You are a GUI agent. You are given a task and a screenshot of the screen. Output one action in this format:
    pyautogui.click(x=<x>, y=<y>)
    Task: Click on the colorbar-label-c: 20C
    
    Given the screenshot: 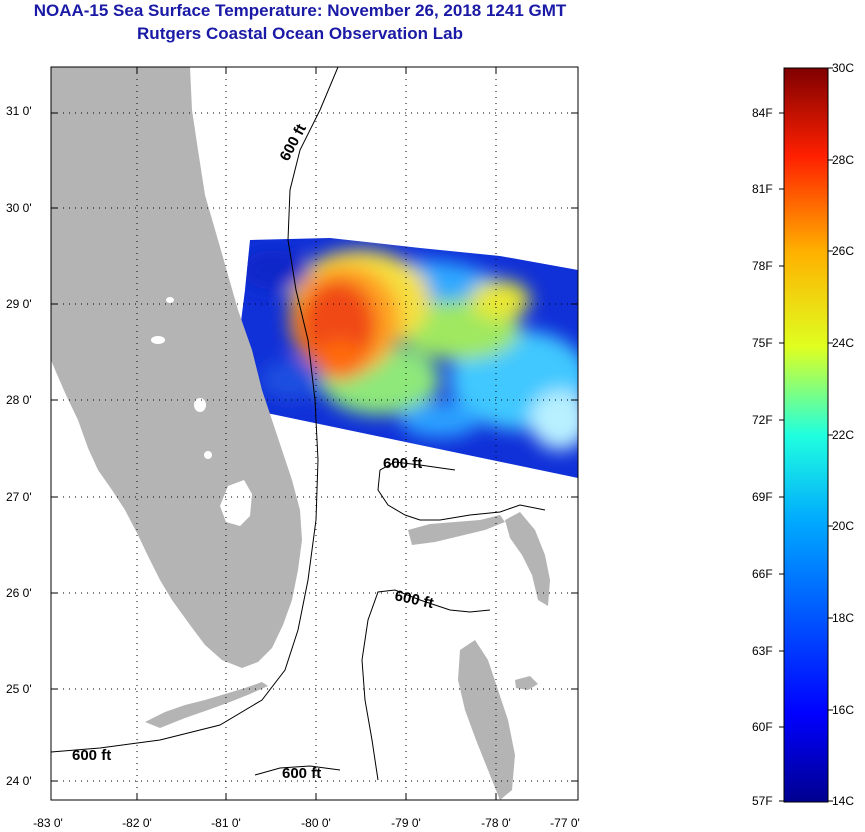 What is the action you would take?
    pyautogui.click(x=843, y=526)
    